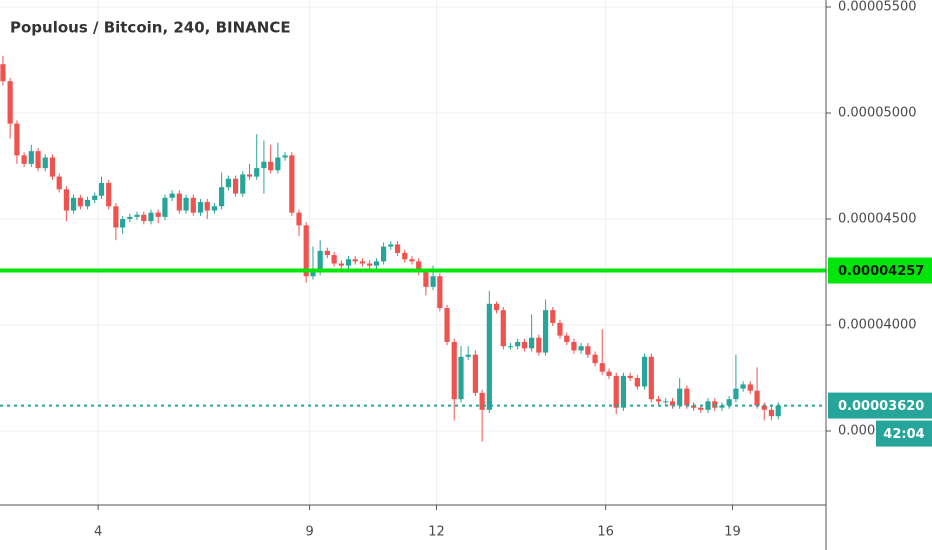 The width and height of the screenshot is (932, 550). What do you see at coordinates (309, 532) in the screenshot?
I see `x-tick-label: 9` at bounding box center [309, 532].